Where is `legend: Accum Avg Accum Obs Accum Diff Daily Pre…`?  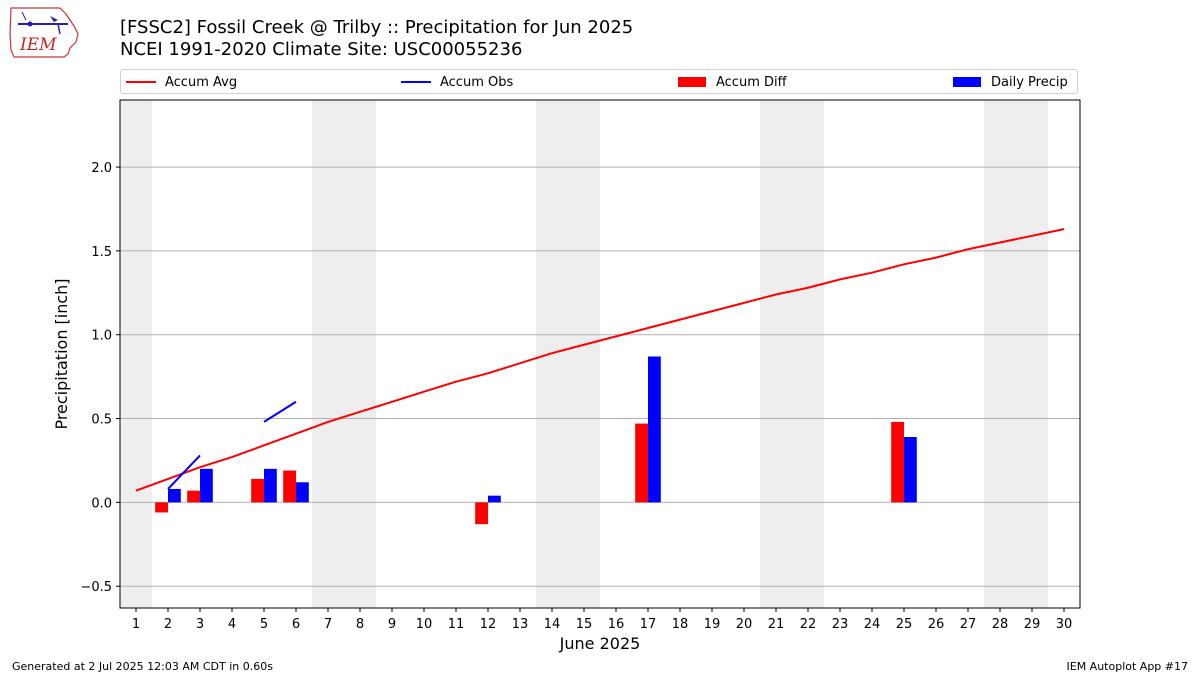
legend: Accum Avg Accum Obs Accum Diff Daily Pre… is located at coordinates (599, 81).